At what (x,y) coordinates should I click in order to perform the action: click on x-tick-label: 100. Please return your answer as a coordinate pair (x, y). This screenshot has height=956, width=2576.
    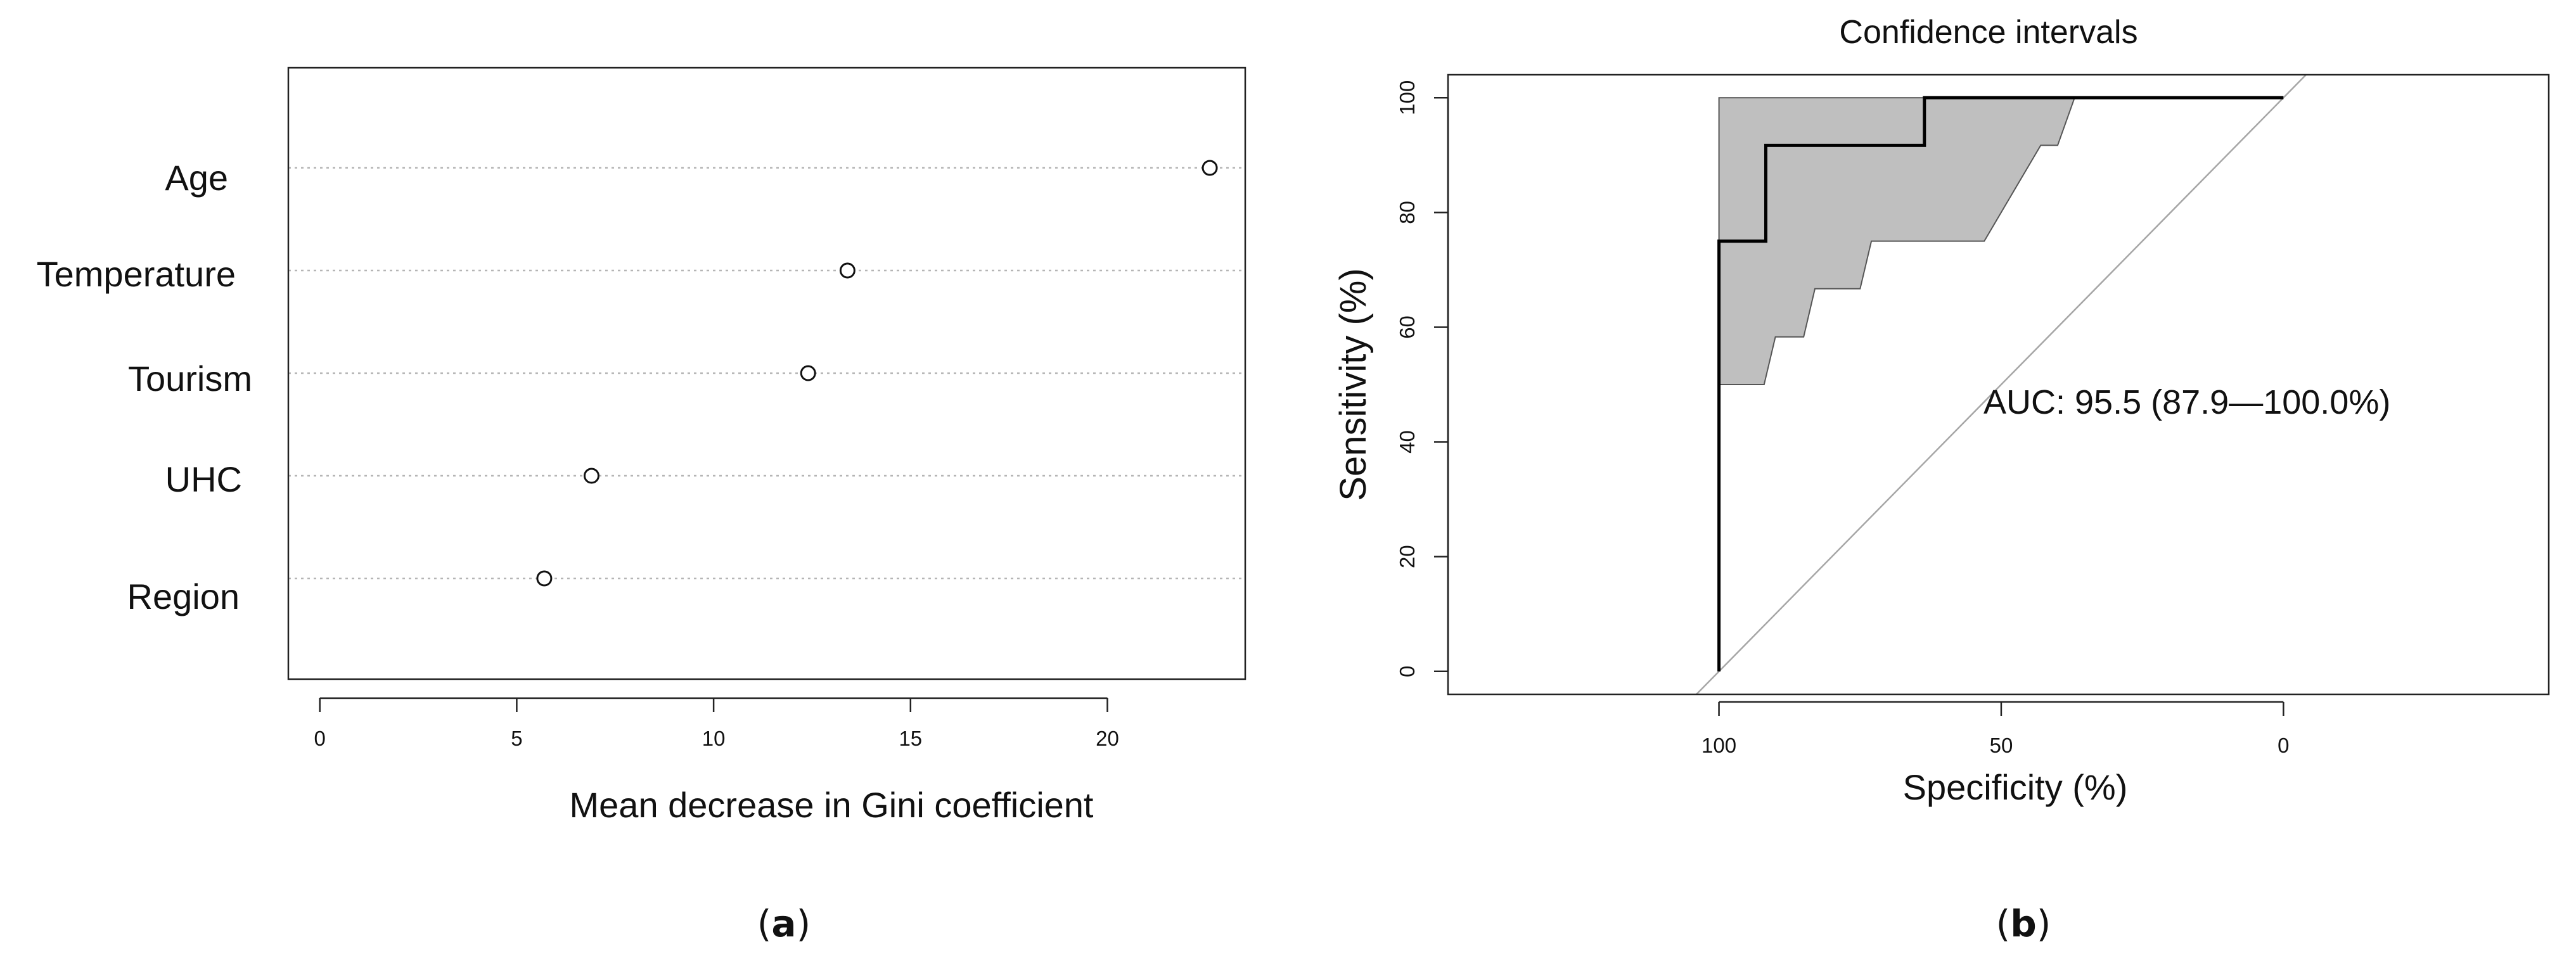
    Looking at the image, I should click on (1718, 746).